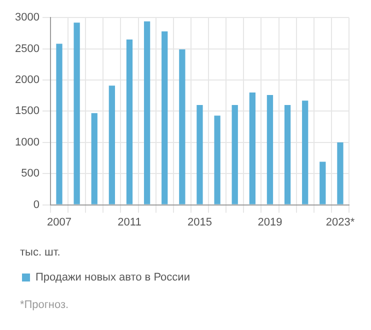  What do you see at coordinates (130, 222) in the screenshot?
I see `x-tick-label: 2011` at bounding box center [130, 222].